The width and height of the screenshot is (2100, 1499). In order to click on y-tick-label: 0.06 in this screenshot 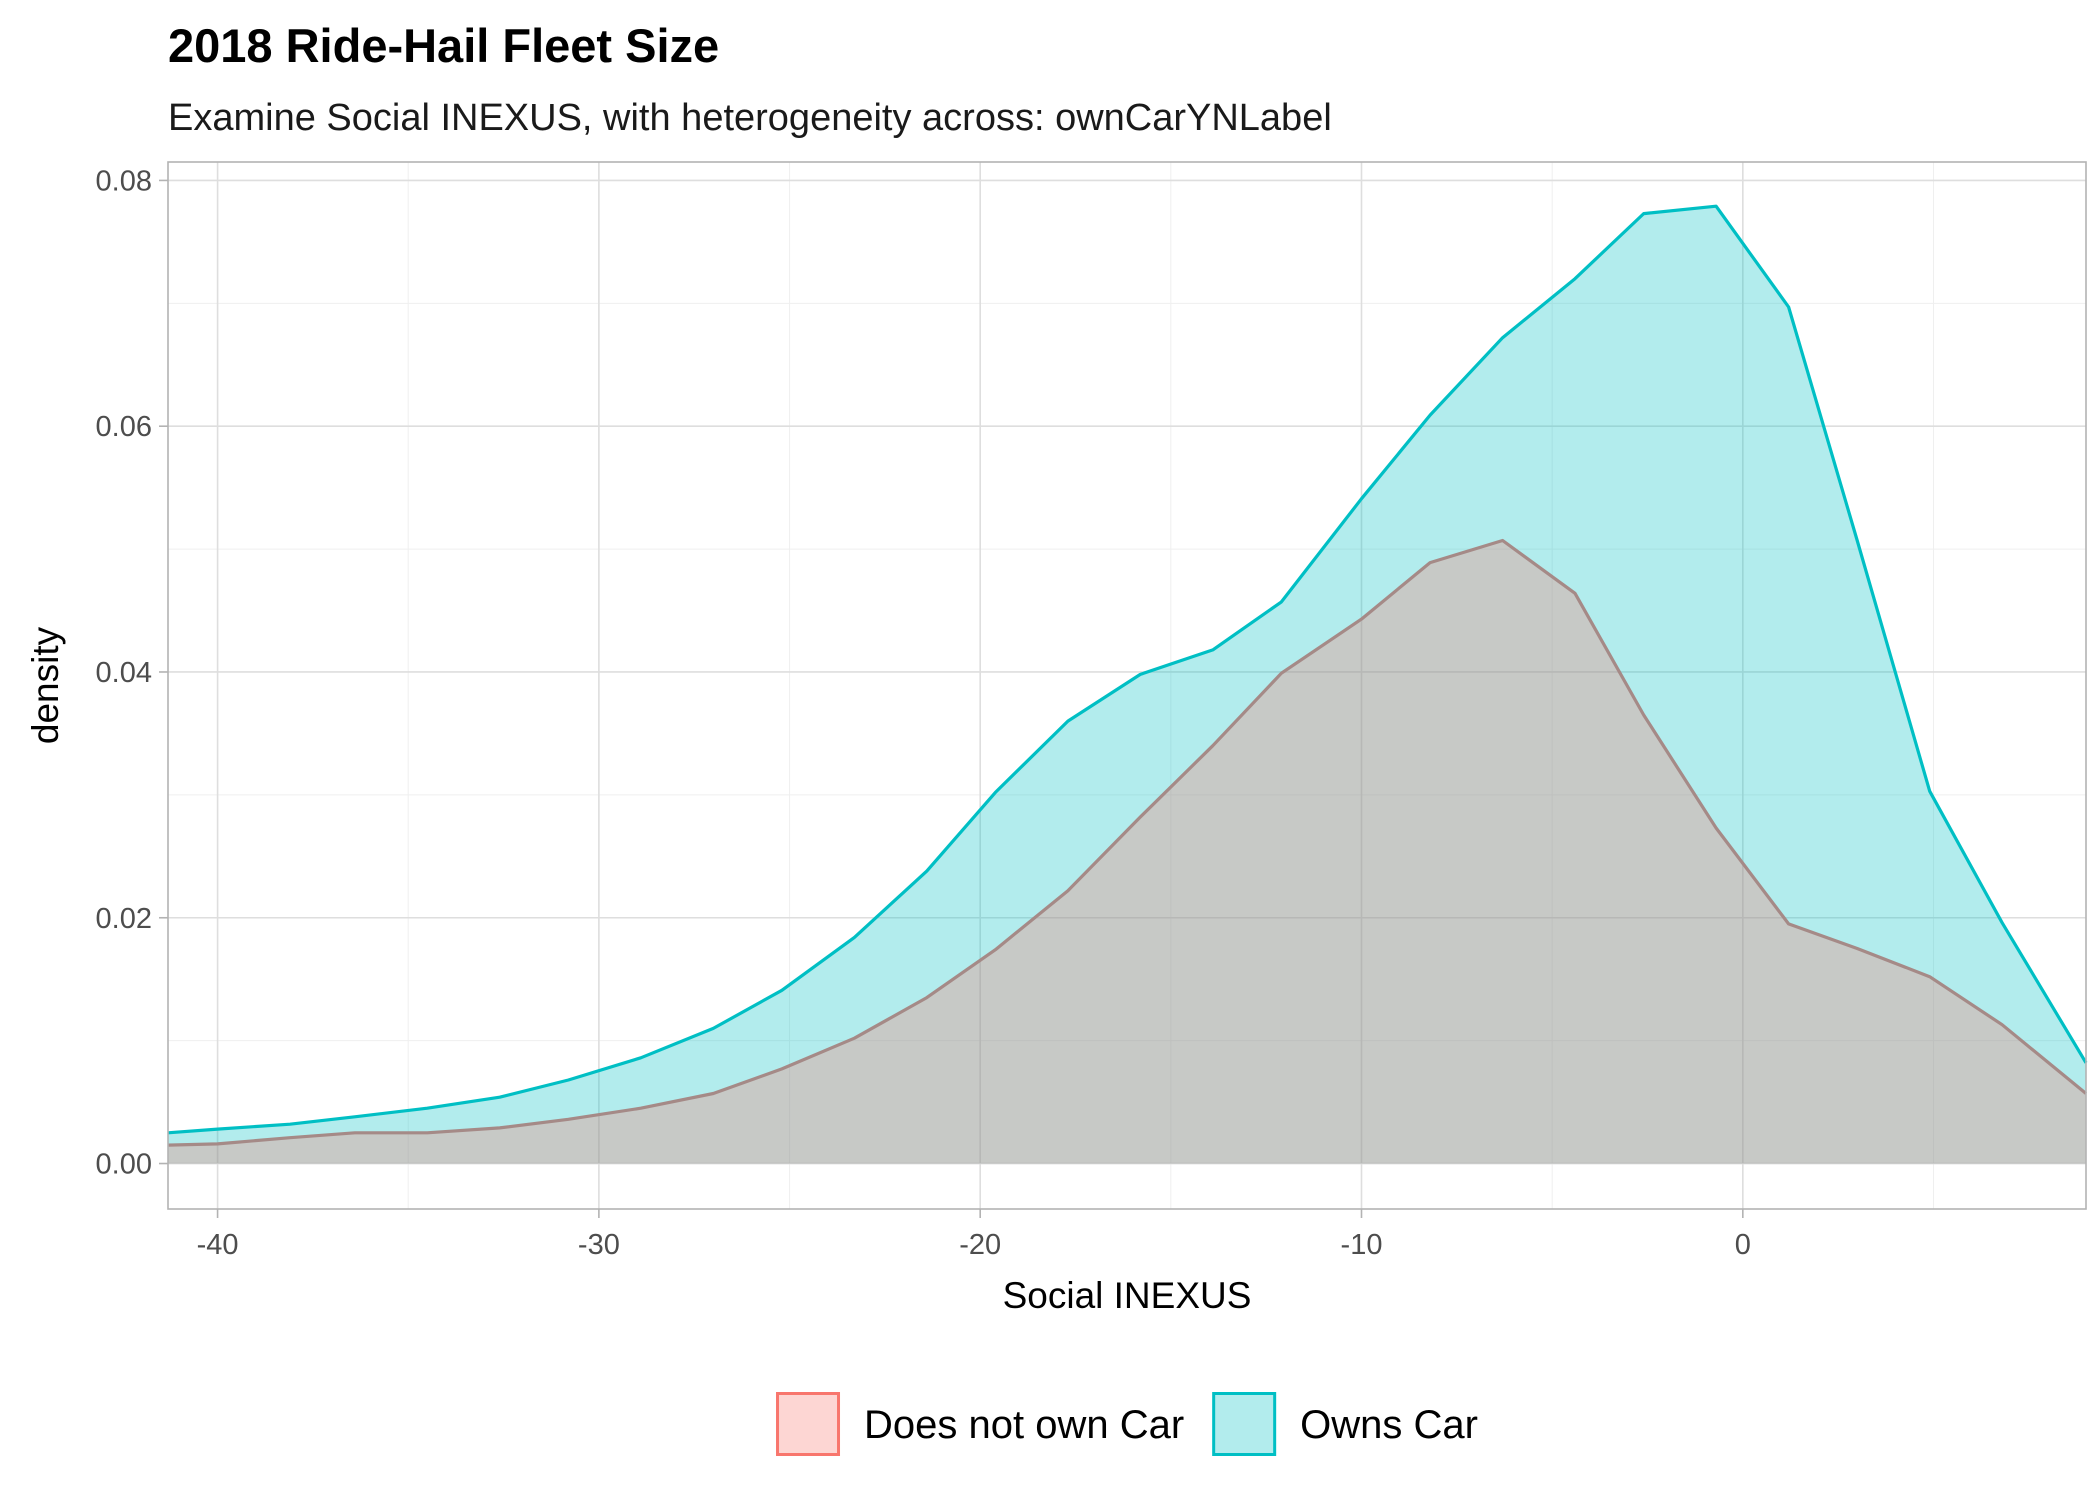, I will do `click(124, 427)`.